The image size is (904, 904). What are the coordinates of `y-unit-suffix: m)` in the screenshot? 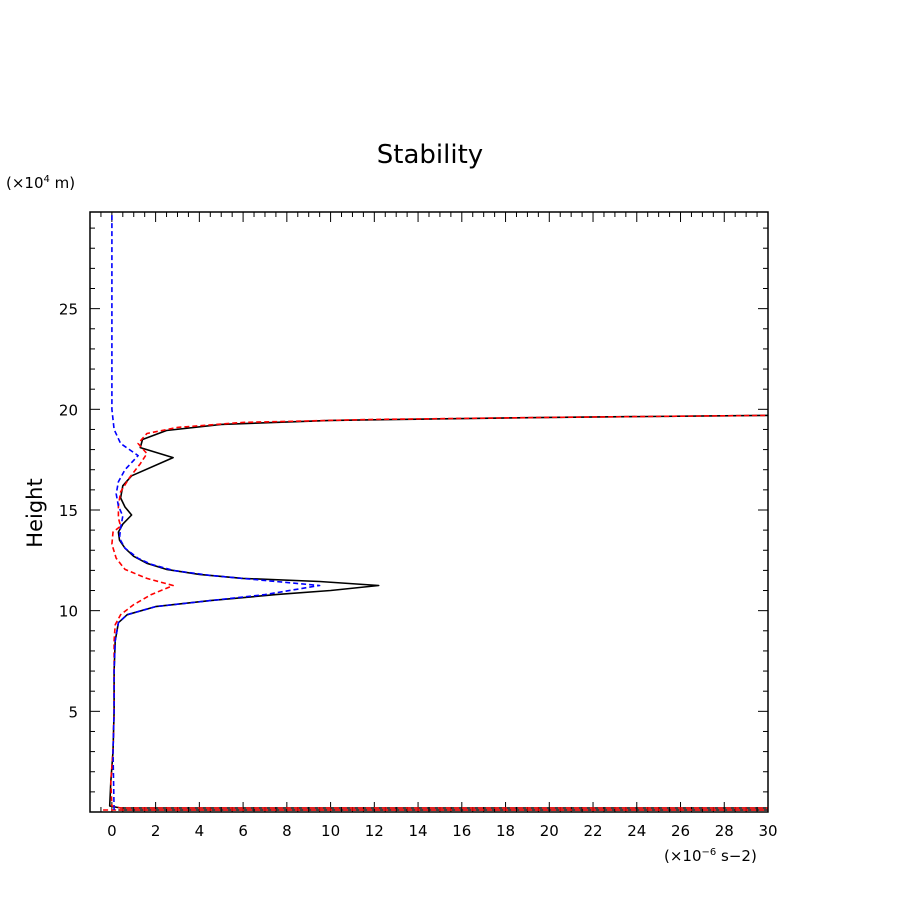 It's located at (62, 183).